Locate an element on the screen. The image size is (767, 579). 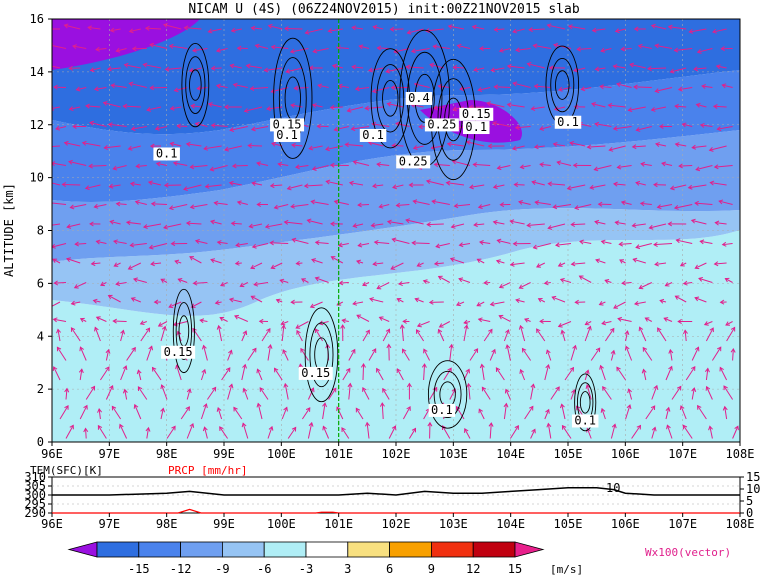
colorbar-low-arrow is located at coordinates (83, 549).